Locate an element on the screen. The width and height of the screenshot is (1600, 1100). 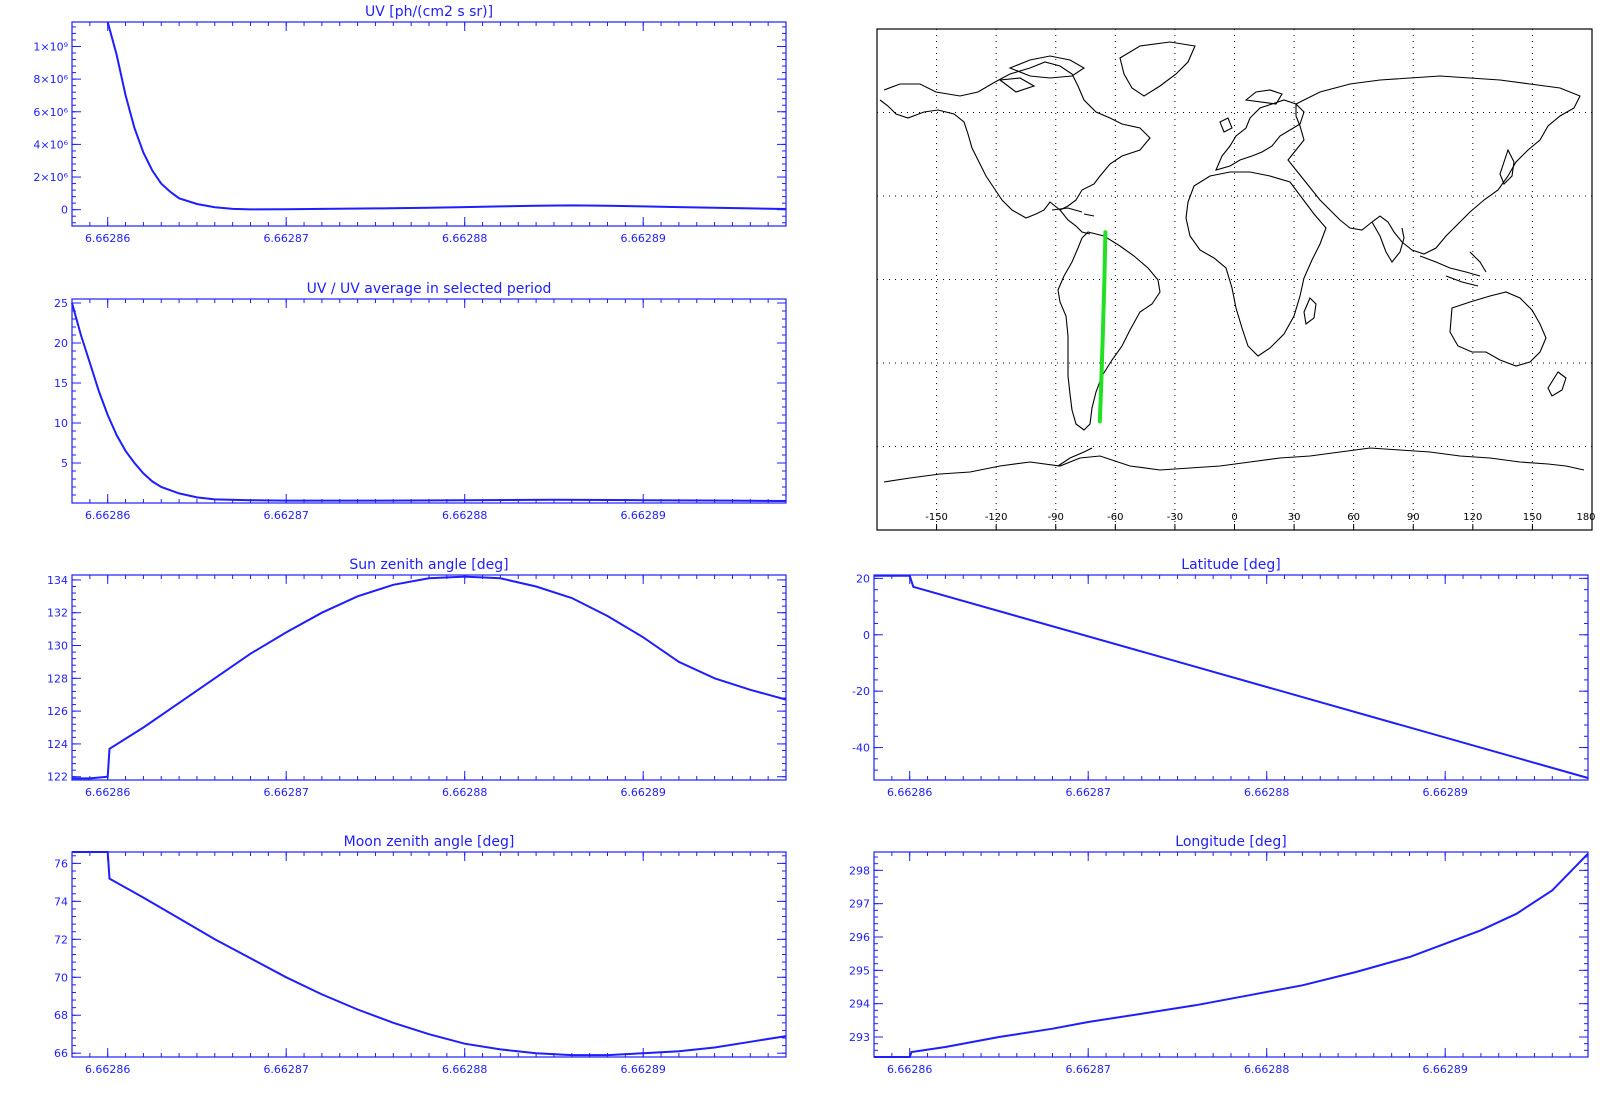
map-lon-ticks: -150 -120 -90 -60 -30 0 30 60 90 120 150 180 is located at coordinates (1260, 521).